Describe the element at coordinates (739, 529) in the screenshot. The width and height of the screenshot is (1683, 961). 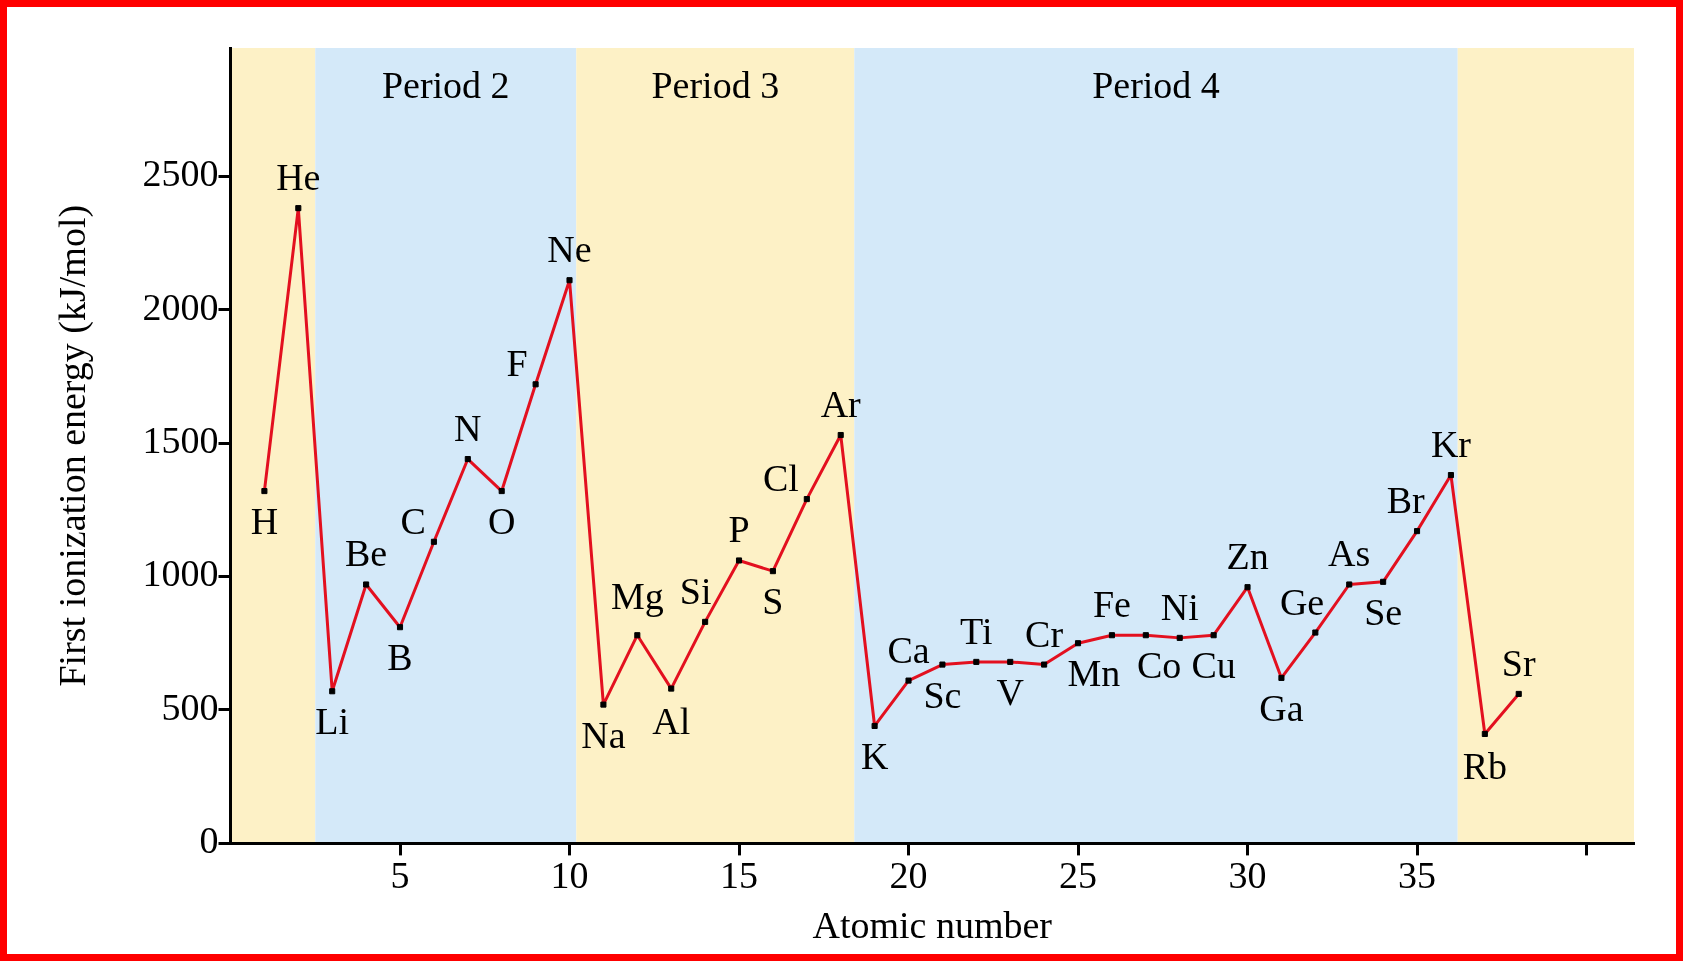
I see `annotation: P` at that location.